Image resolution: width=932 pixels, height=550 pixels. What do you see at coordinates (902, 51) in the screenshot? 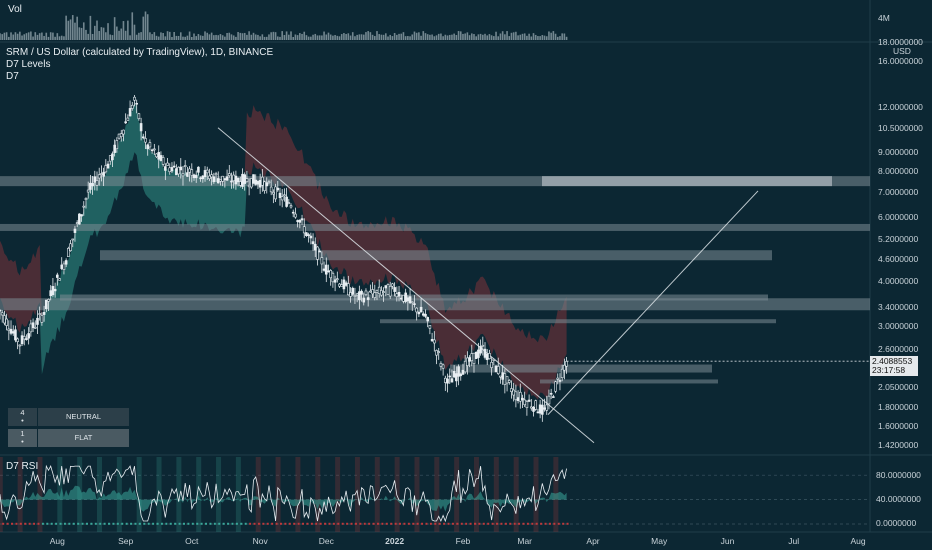
I see `currency-label: USD` at bounding box center [902, 51].